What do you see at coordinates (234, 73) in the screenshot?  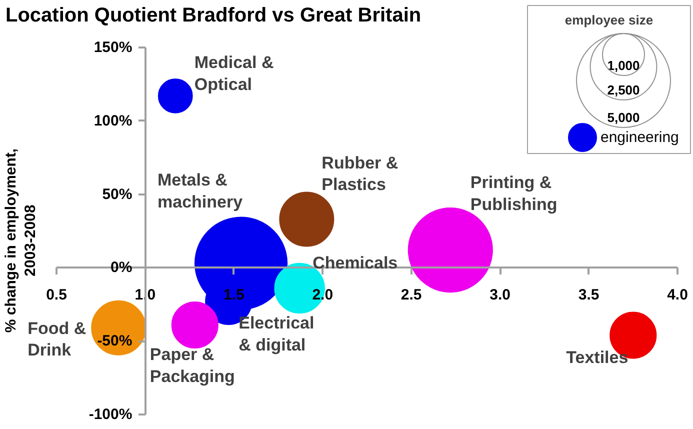 I see `annotation: Medical & Optical` at bounding box center [234, 73].